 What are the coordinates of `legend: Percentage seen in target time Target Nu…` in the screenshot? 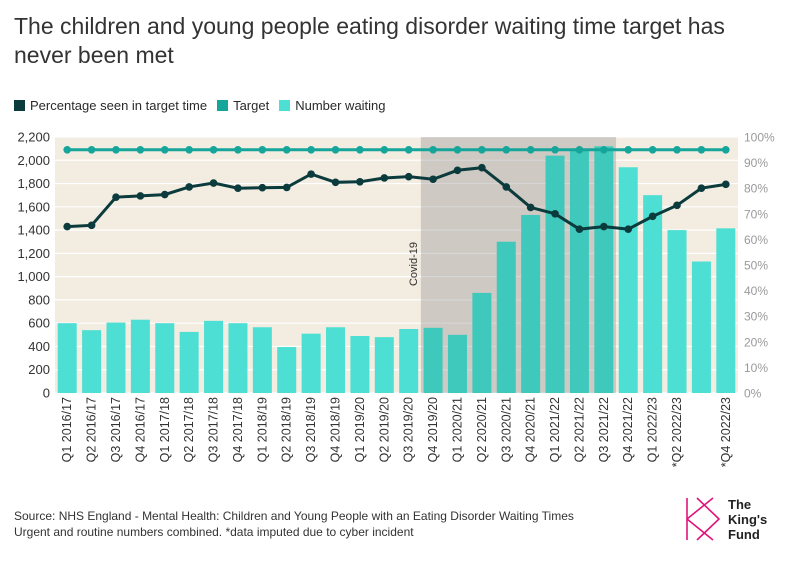 It's located at (205, 105).